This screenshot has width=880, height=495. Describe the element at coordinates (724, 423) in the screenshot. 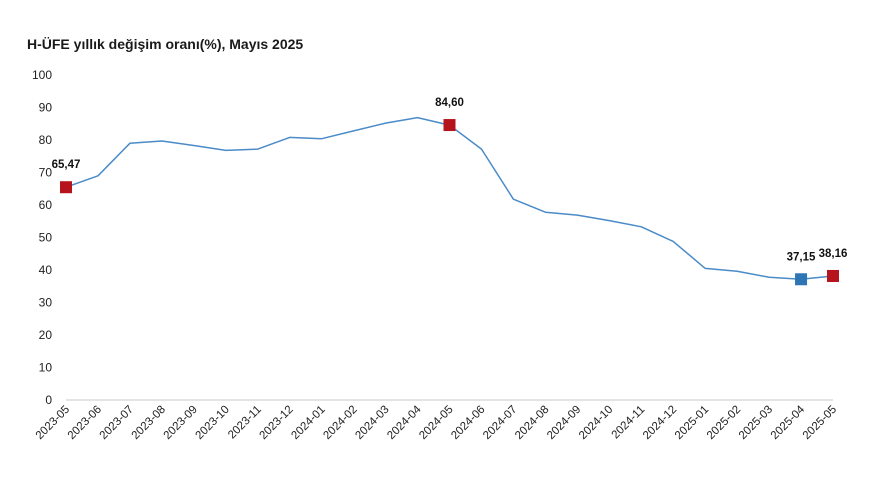

I see `x-tick-label: 2025-02` at that location.